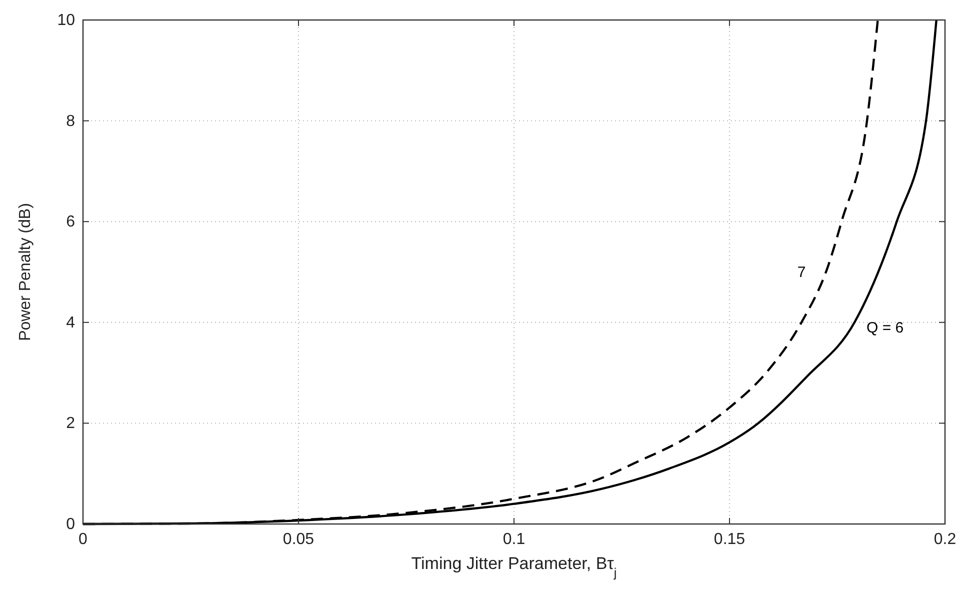  What do you see at coordinates (885, 327) in the screenshot?
I see `series-label: Q = 6` at bounding box center [885, 327].